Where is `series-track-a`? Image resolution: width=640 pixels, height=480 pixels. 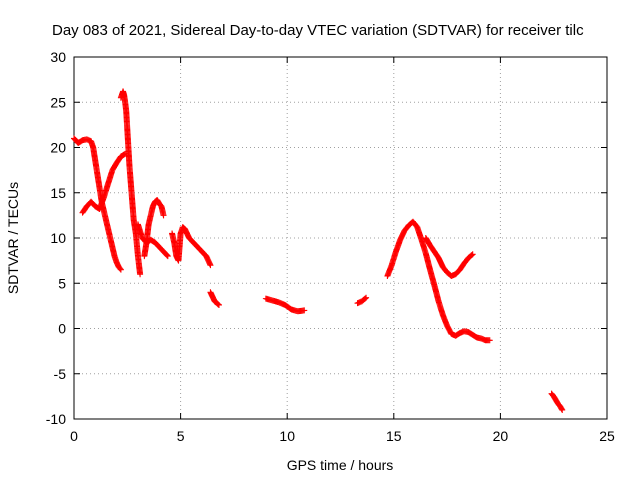 series-track-a is located at coordinates (97, 204).